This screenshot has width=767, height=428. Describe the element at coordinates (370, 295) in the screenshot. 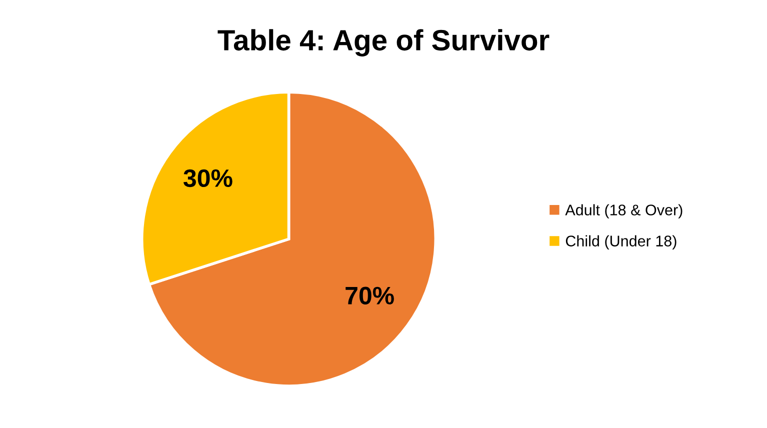

I see `data-label: 70%` at that location.